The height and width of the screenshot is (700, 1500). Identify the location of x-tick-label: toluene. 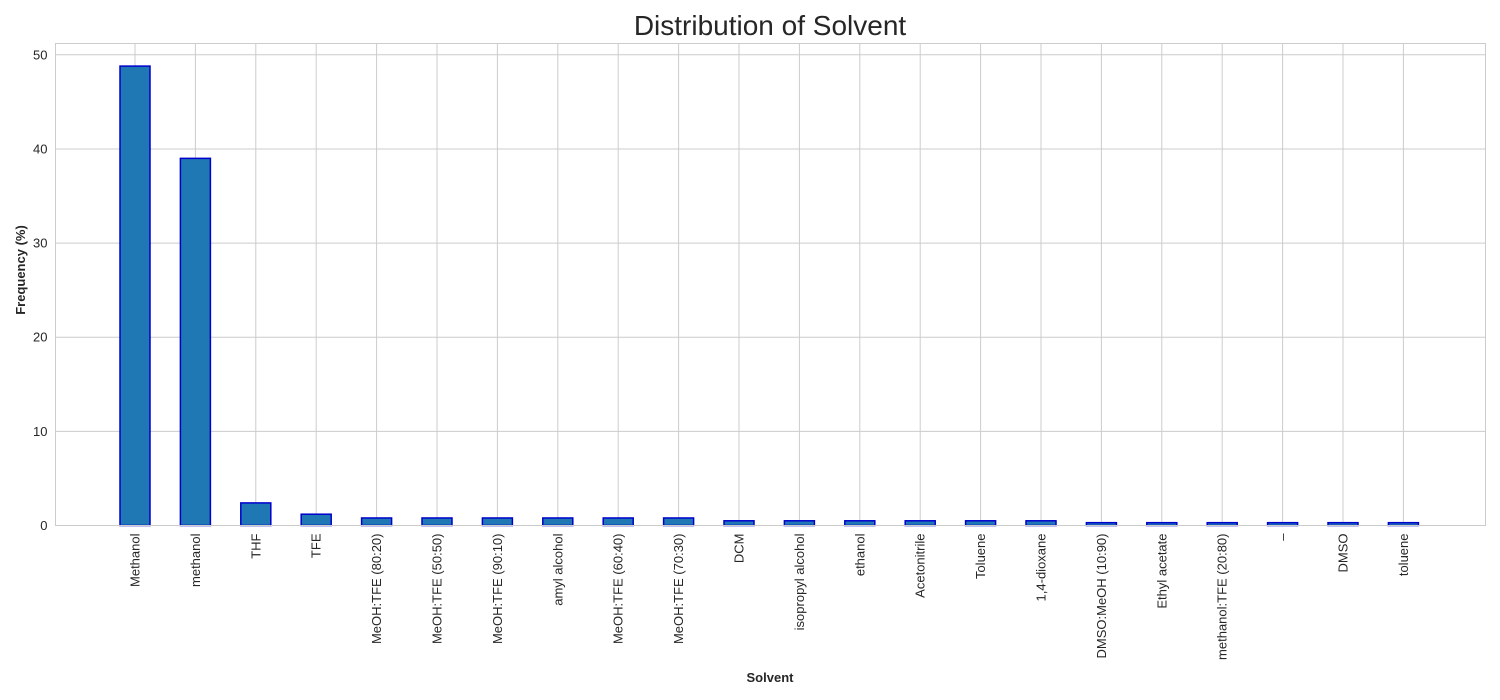
(1403, 555).